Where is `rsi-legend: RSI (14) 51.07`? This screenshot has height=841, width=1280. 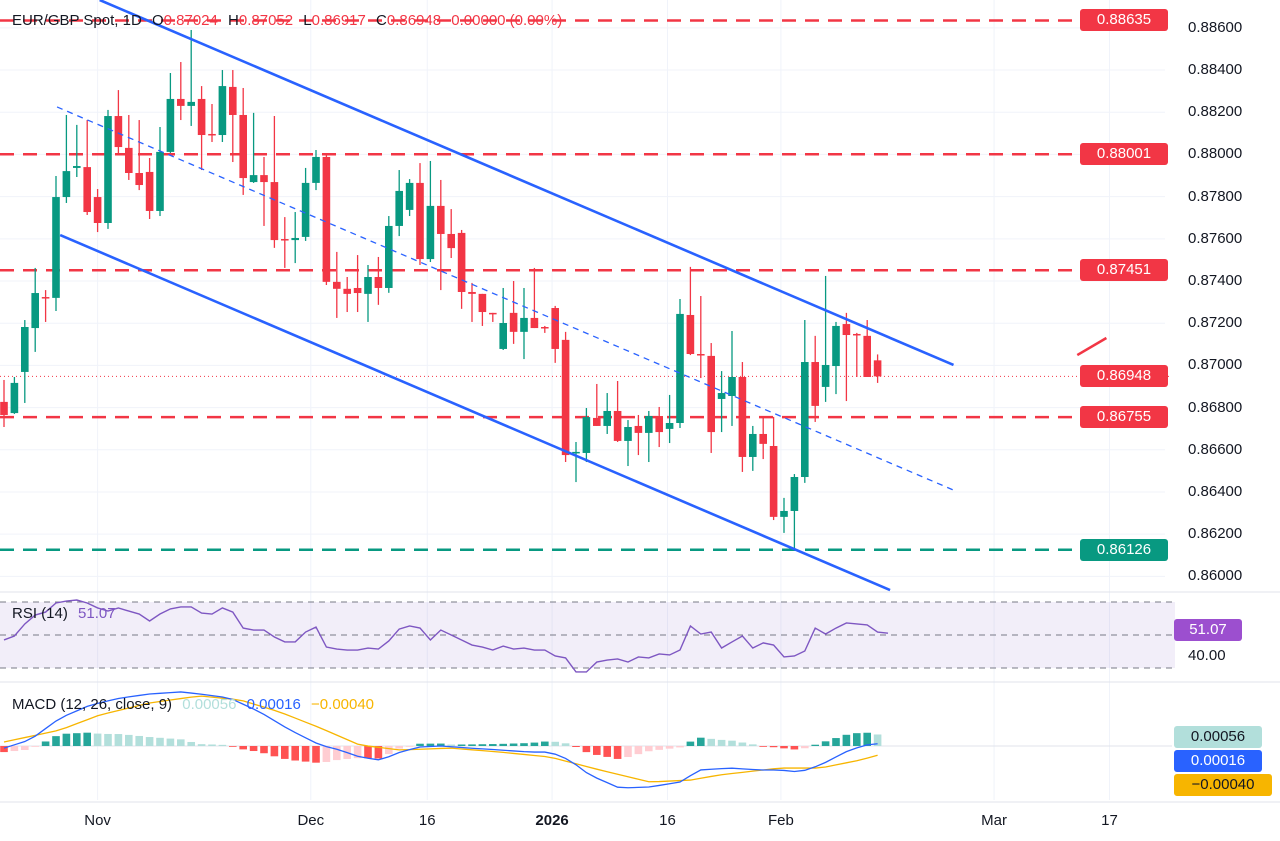
rsi-legend: RSI (14) 51.07 is located at coordinates (64, 613).